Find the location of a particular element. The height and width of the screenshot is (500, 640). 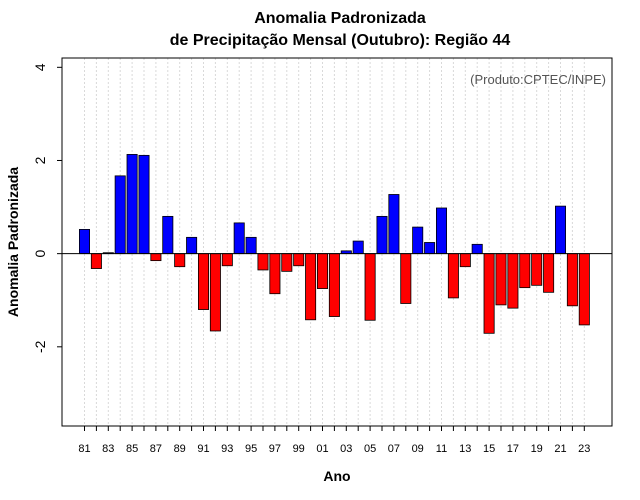

bar-2021 is located at coordinates (561, 230).